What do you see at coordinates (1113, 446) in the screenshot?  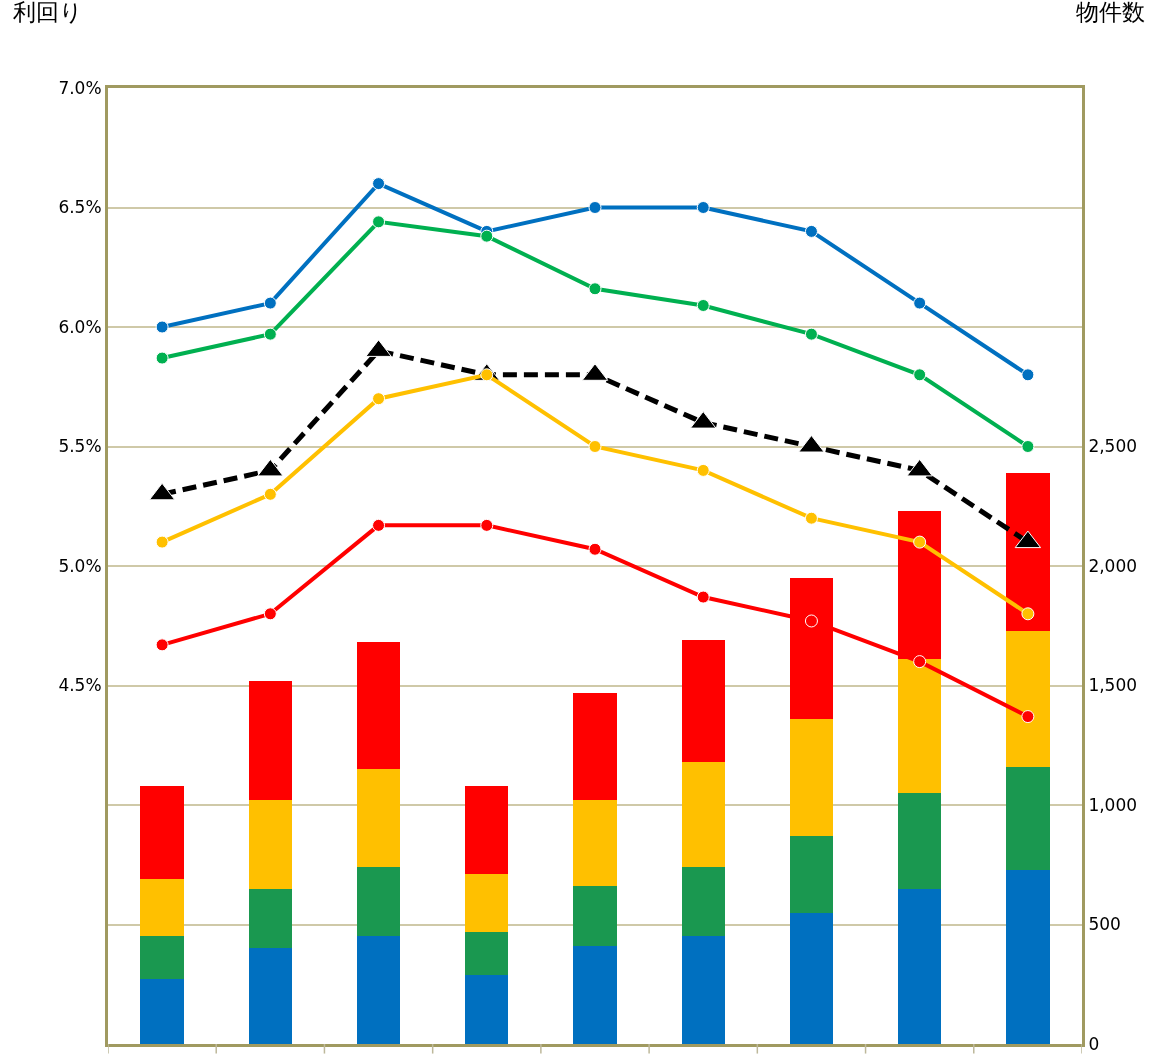 I see `y2-tick-label: 2,500` at bounding box center [1113, 446].